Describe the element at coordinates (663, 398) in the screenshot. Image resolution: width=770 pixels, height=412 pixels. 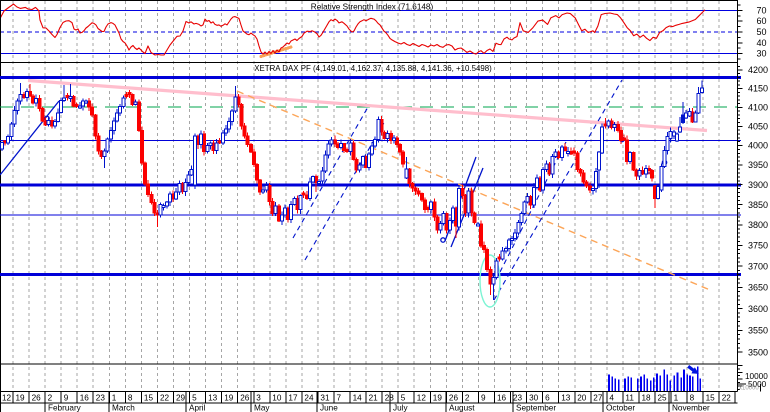
I see `svg-text: 25` at that location.